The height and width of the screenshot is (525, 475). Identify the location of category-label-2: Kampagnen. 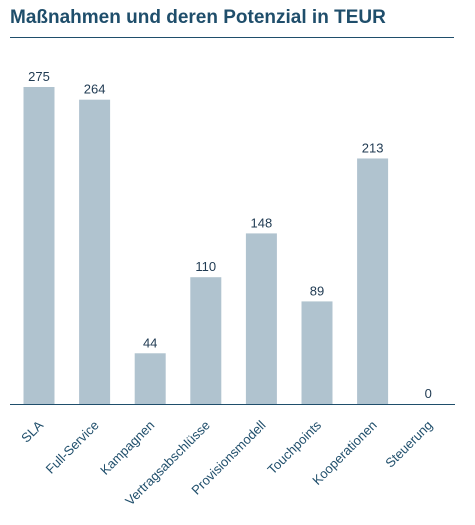
(127, 448).